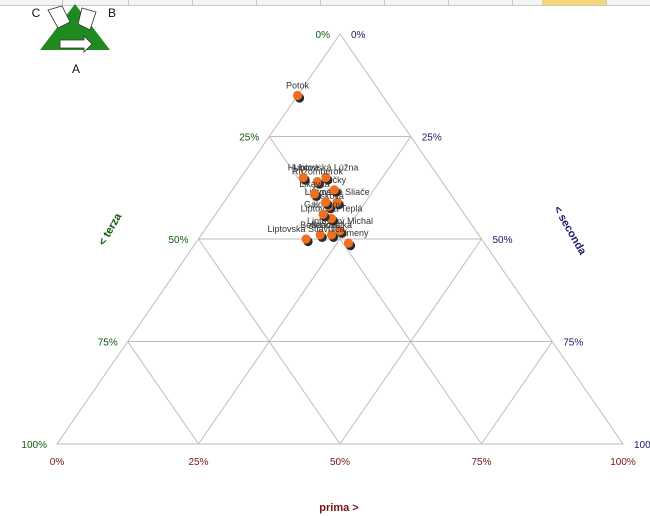  Describe the element at coordinates (481, 462) in the screenshot. I see `tick-label-prima: 75%` at that location.